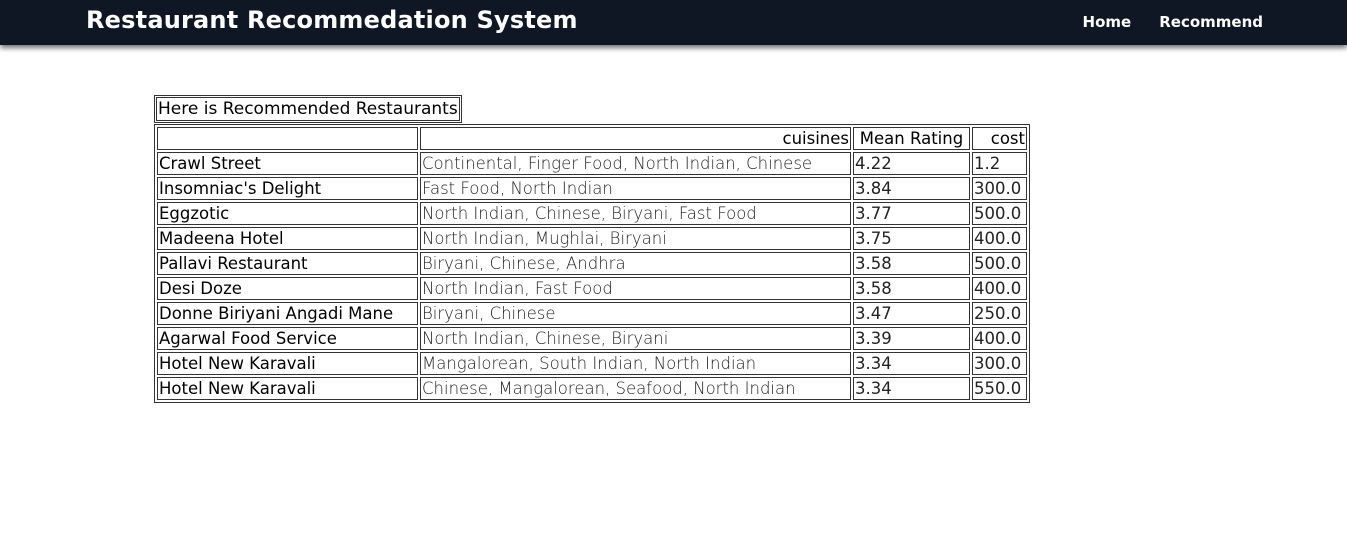  What do you see at coordinates (911, 213) in the screenshot?
I see `mean-rating-cell: 3.77` at bounding box center [911, 213].